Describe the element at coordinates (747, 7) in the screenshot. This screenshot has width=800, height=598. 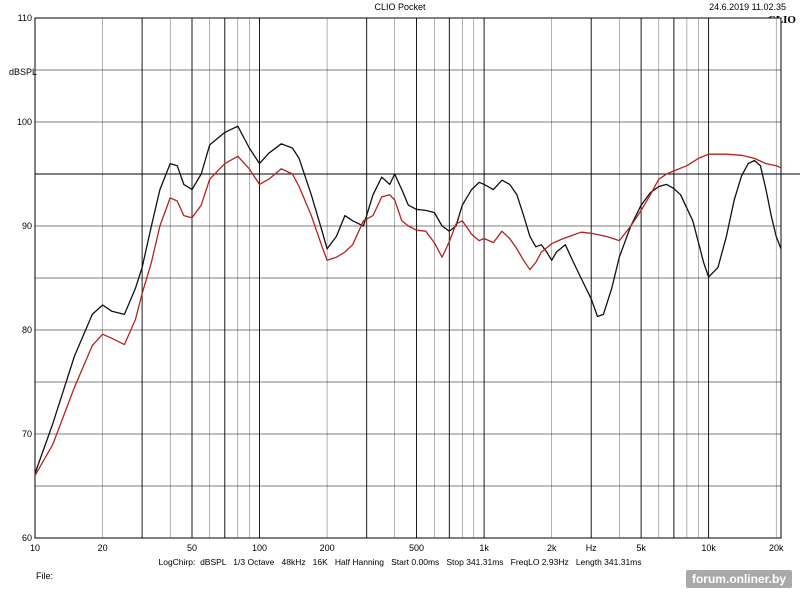
I see `timestamp: 24.6.2019 11.02.35` at that location.